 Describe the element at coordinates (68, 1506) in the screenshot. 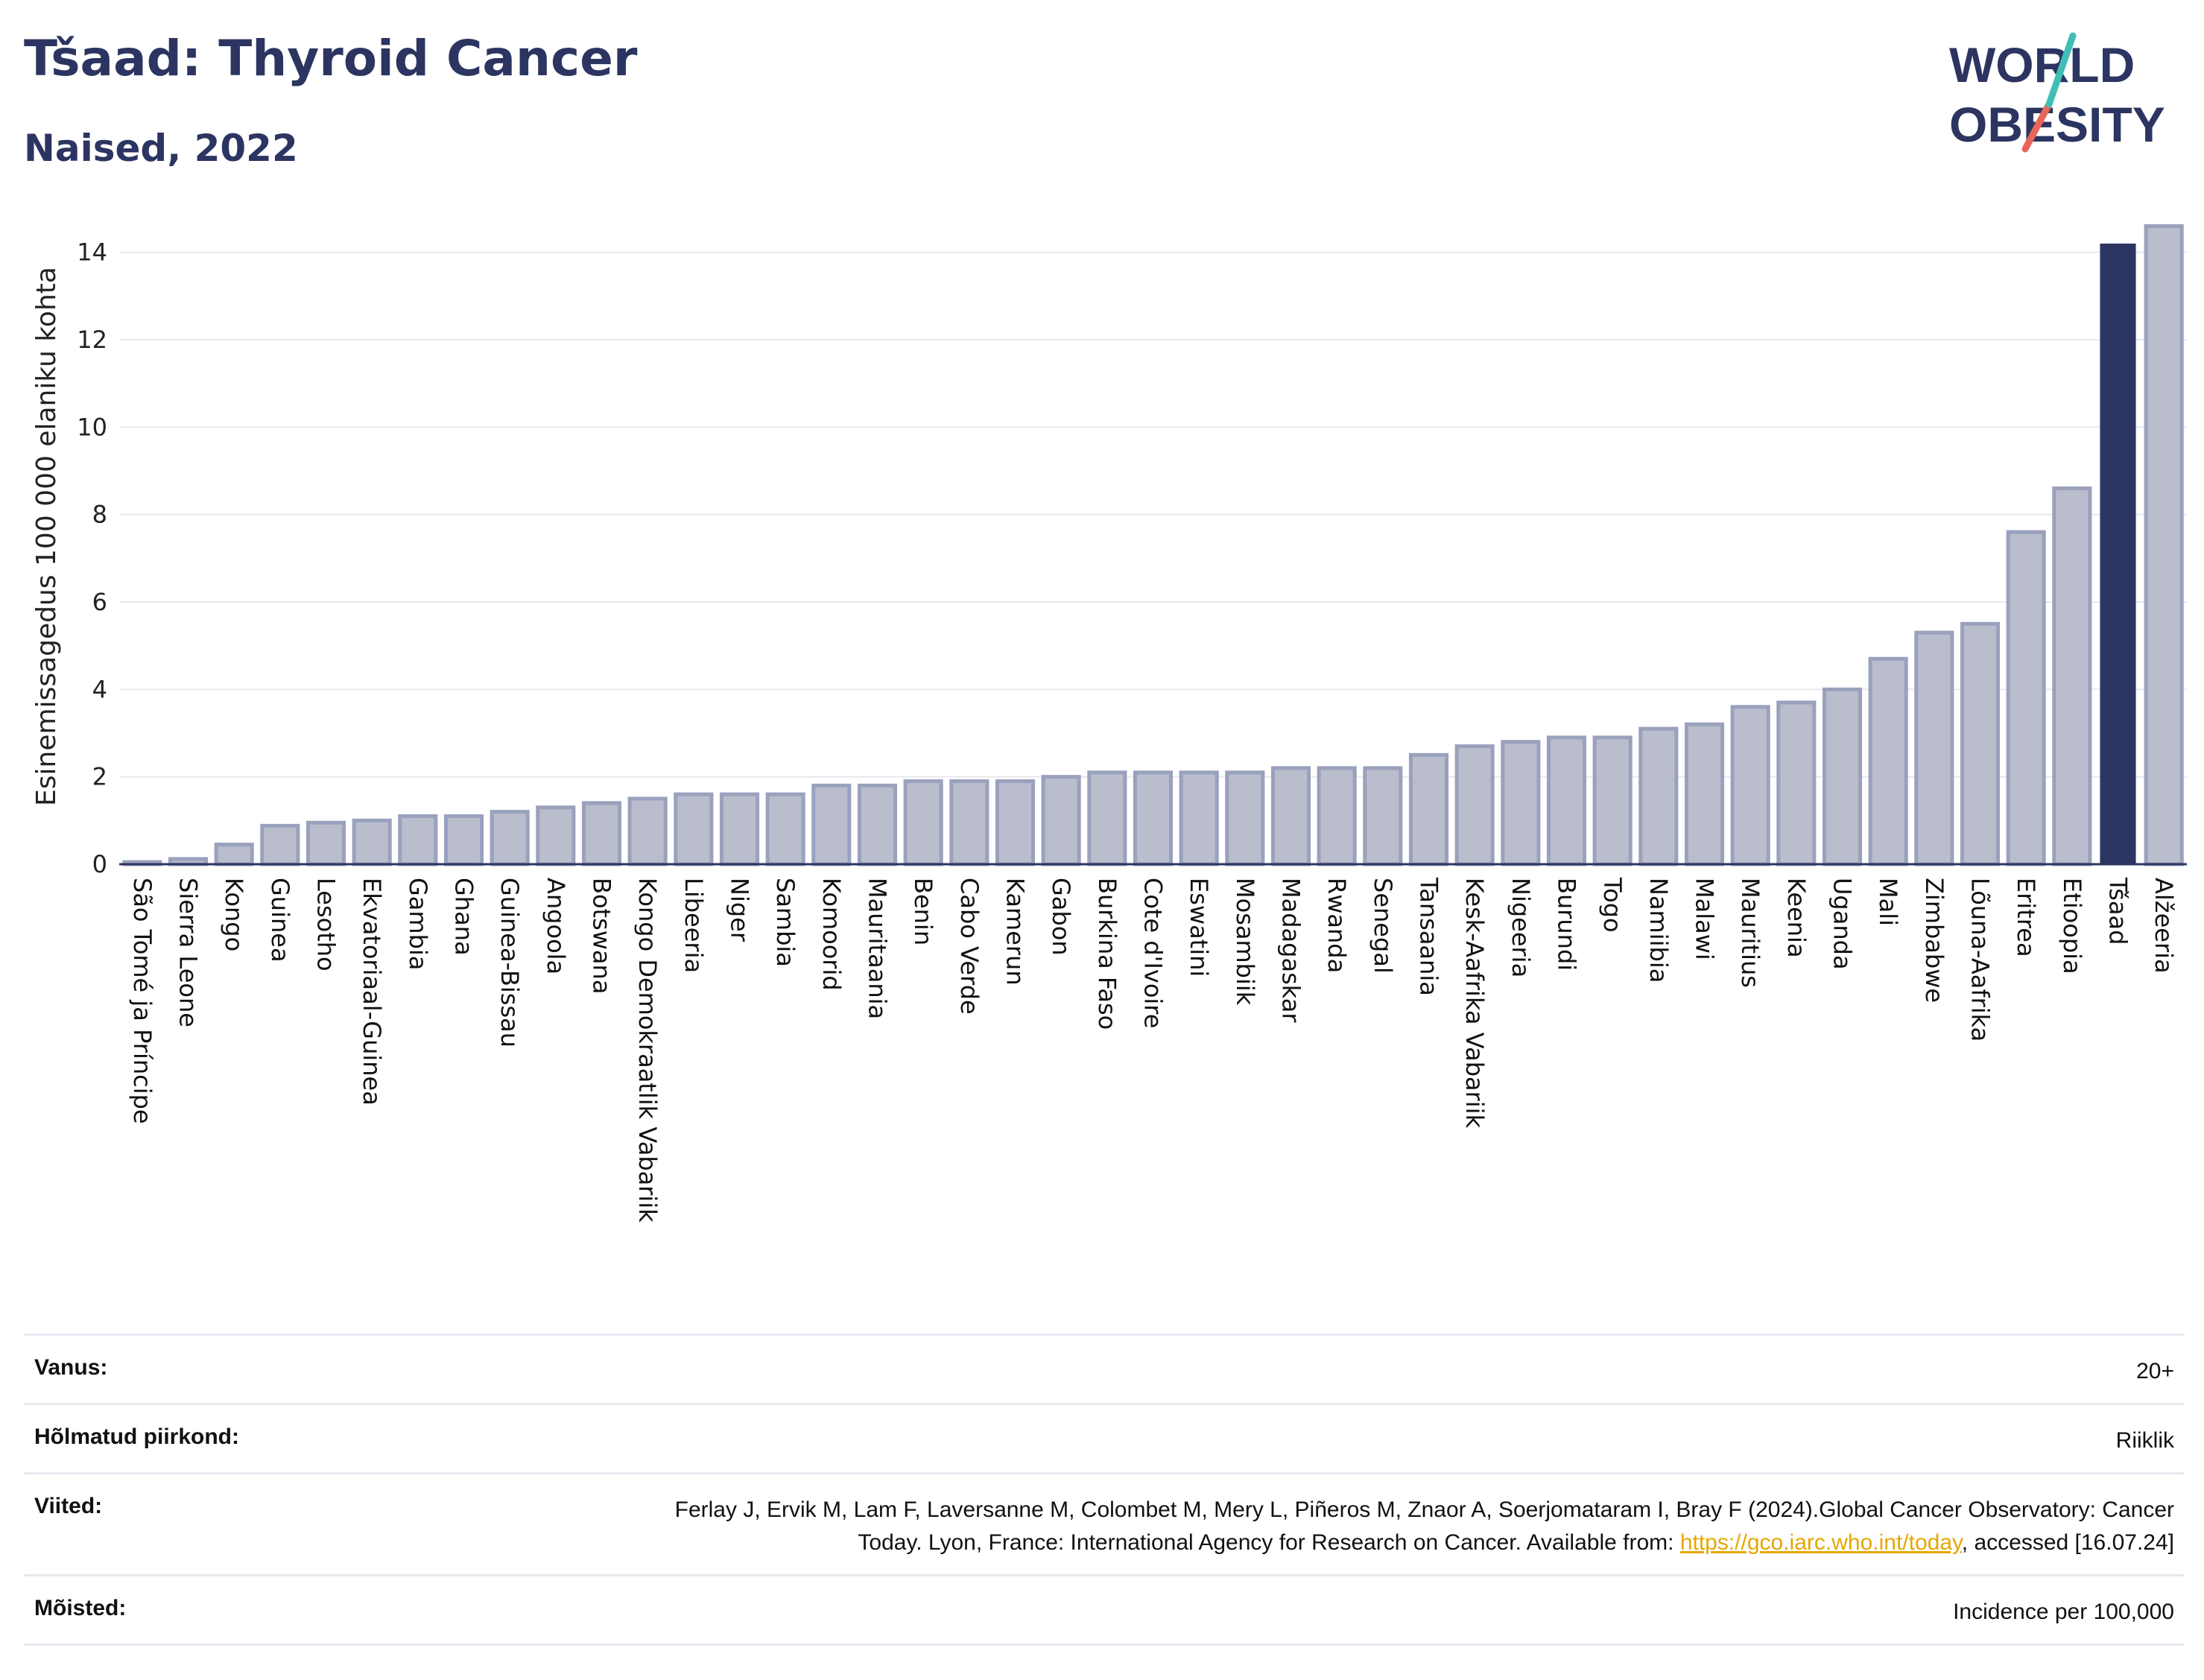

I see `references-label: Viited:` at that location.